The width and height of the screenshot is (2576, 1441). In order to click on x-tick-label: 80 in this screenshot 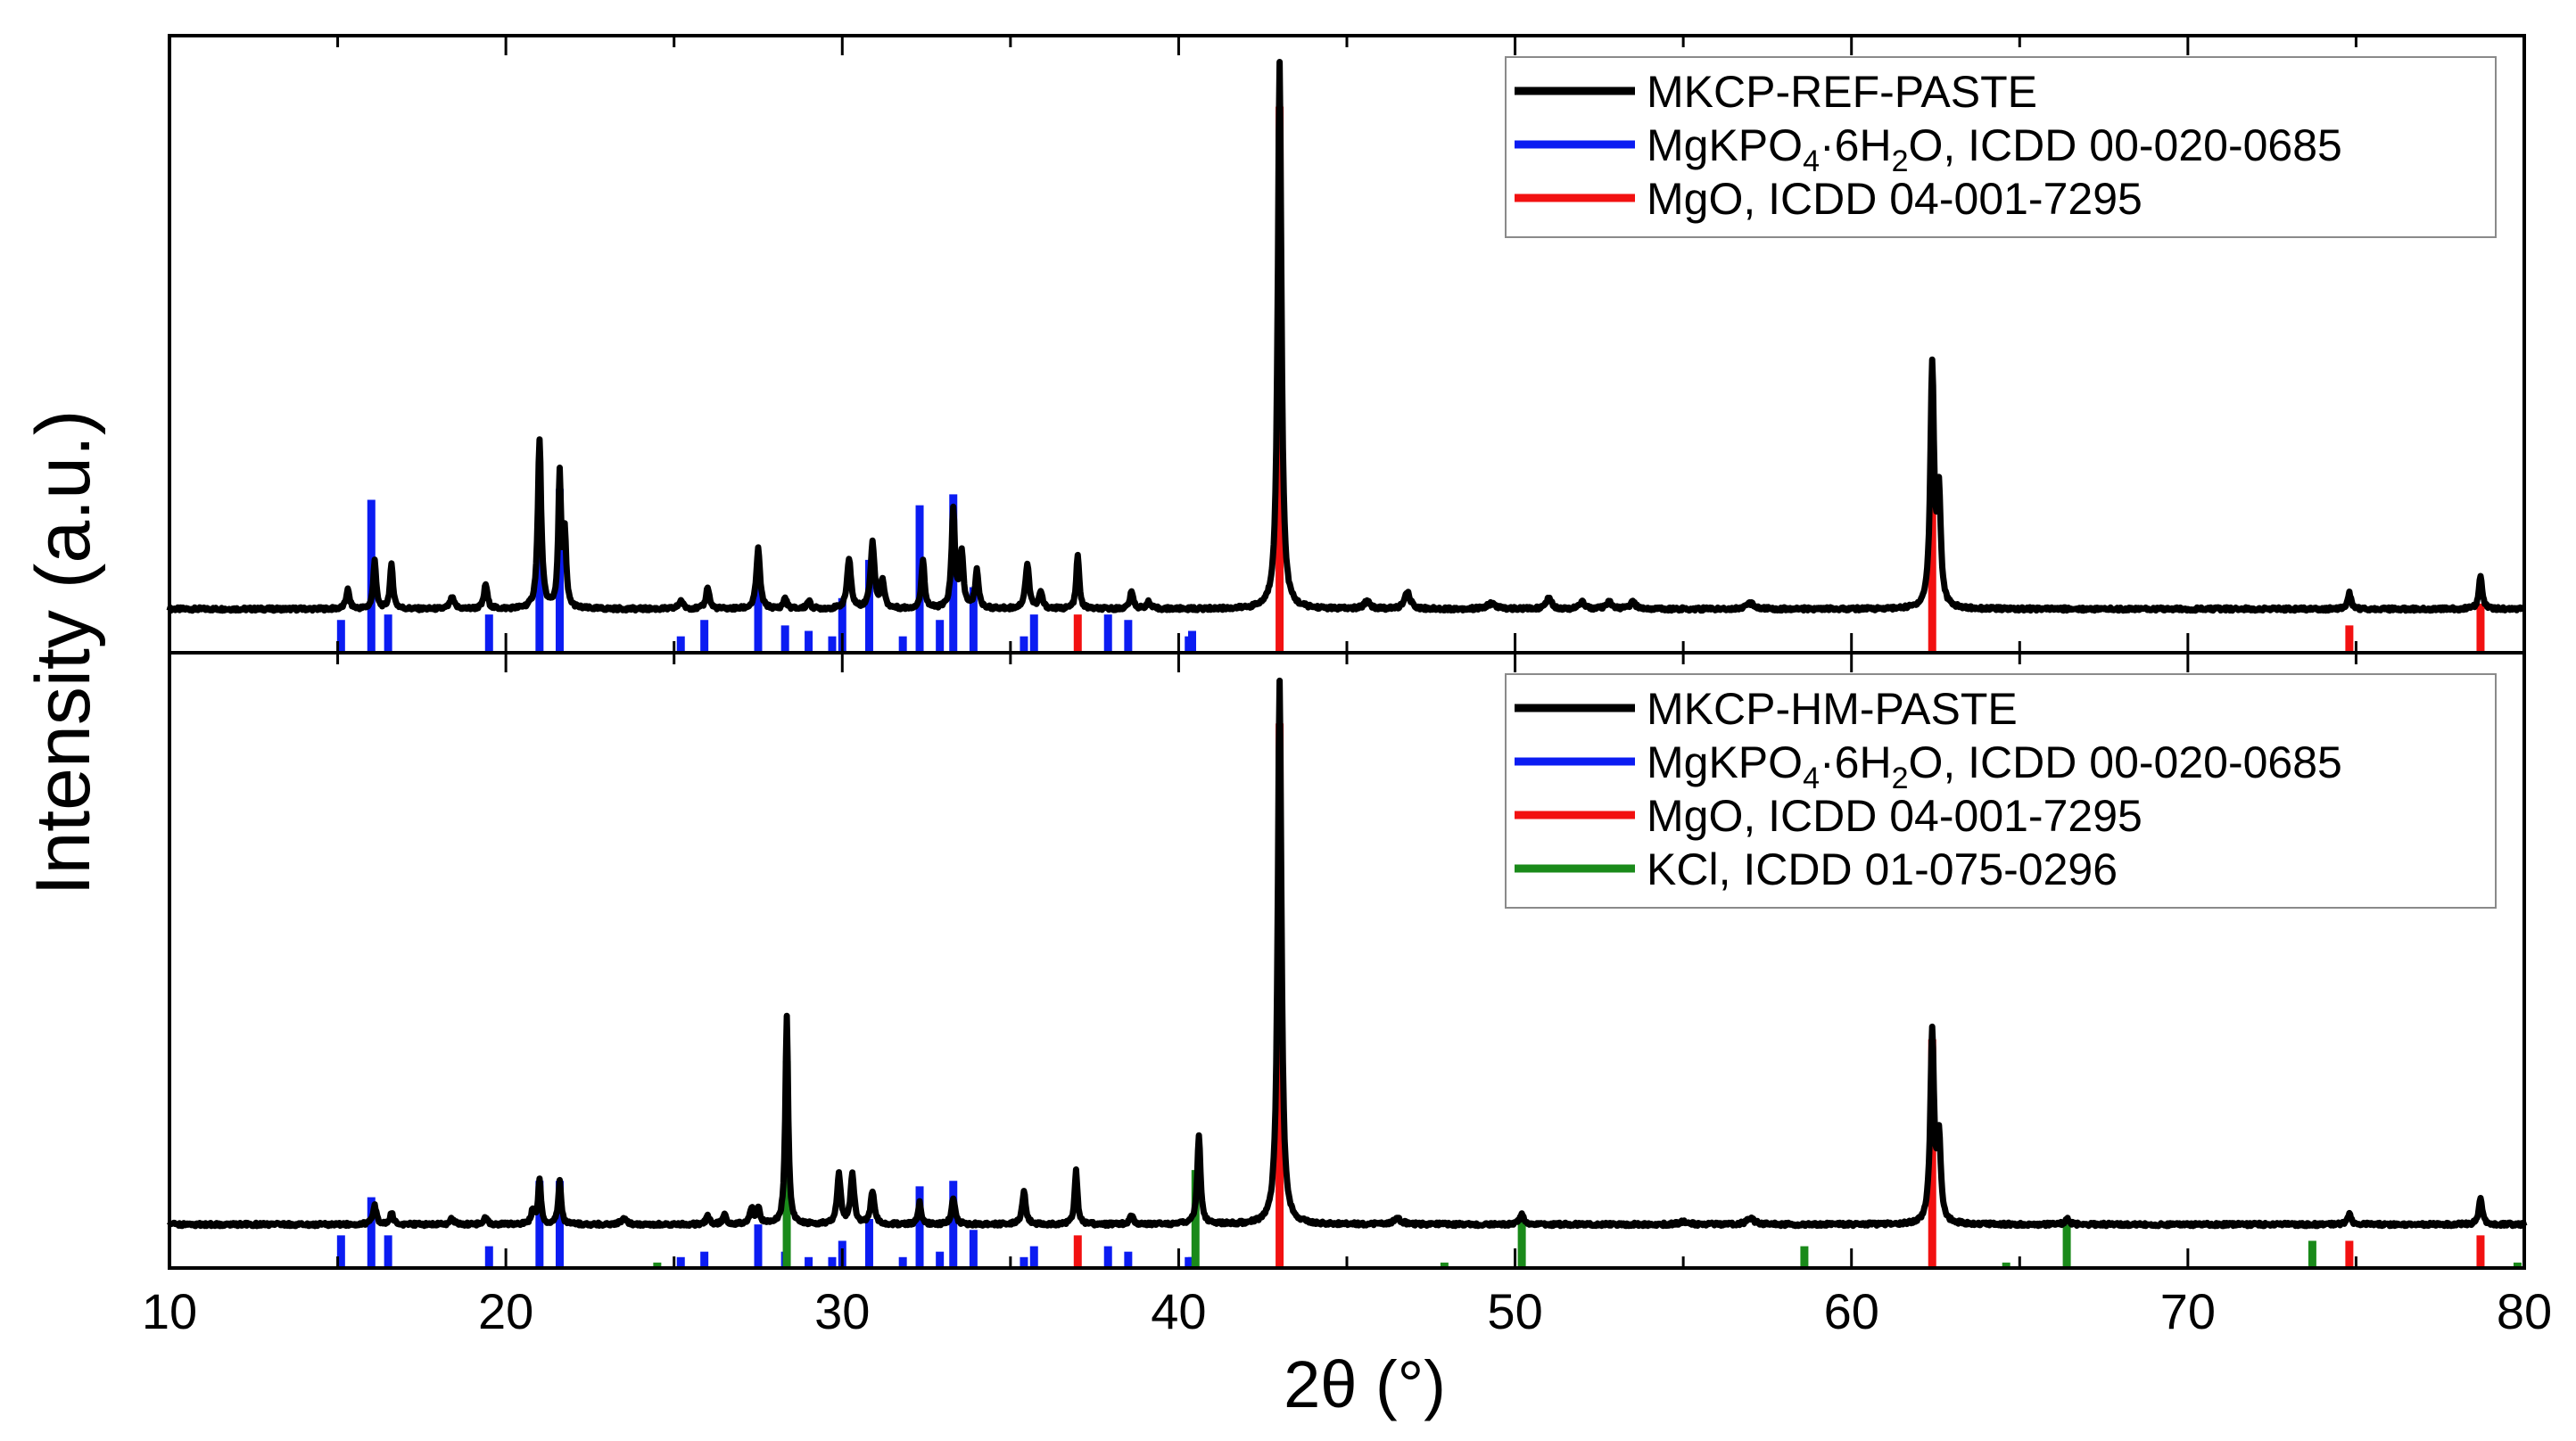, I will do `click(2525, 1311)`.